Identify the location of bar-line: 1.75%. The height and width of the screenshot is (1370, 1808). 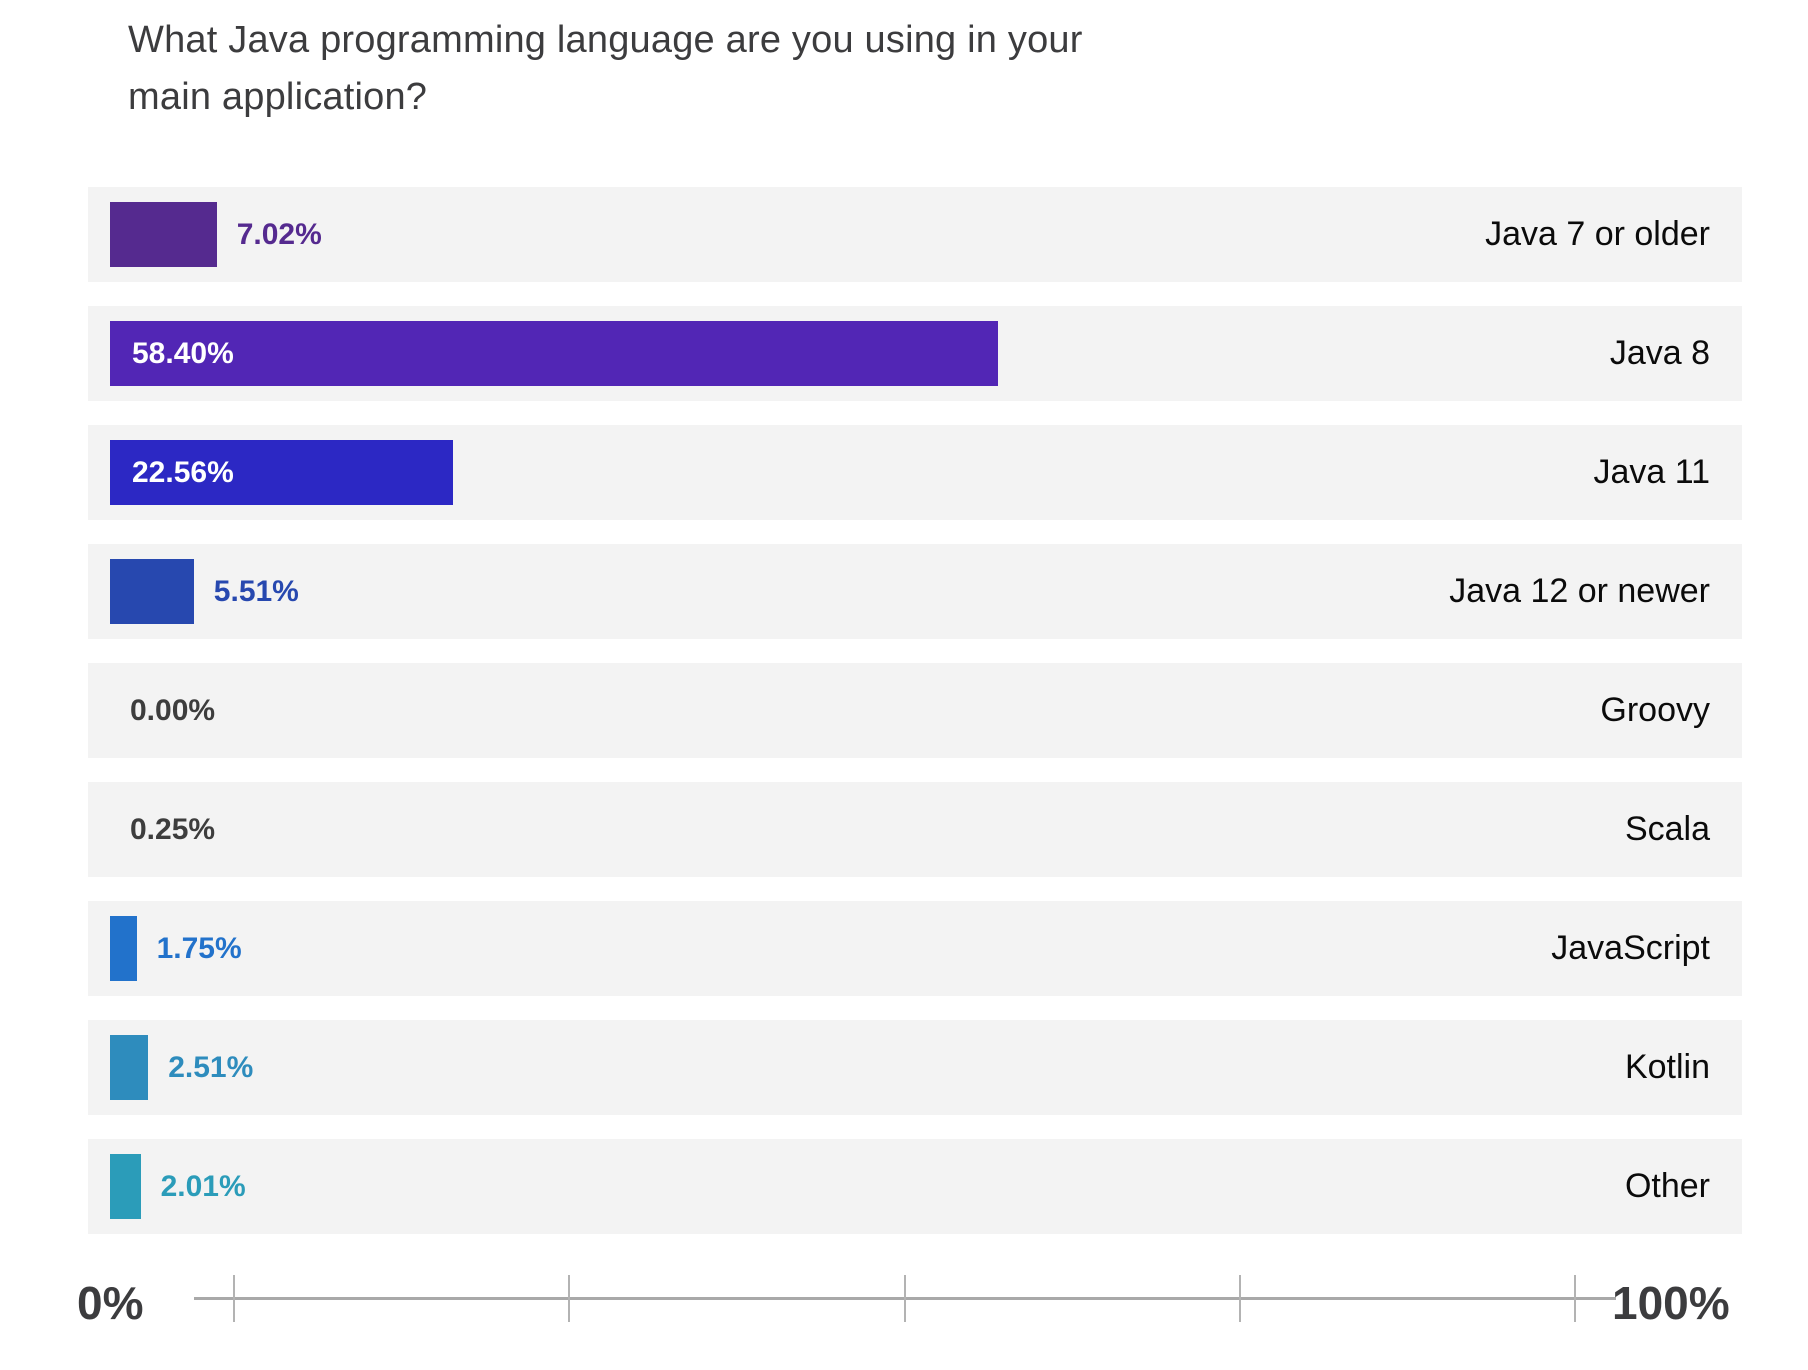
(926, 948).